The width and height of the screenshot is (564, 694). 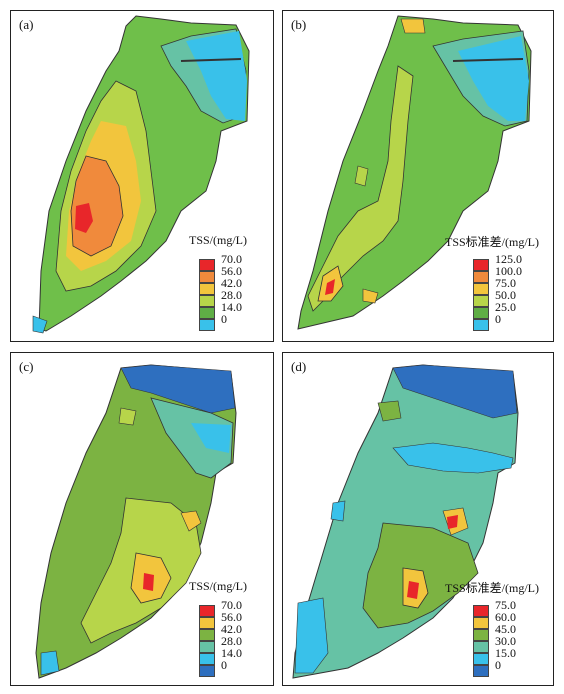 What do you see at coordinates (26, 366) in the screenshot?
I see `panel-label: (c)` at bounding box center [26, 366].